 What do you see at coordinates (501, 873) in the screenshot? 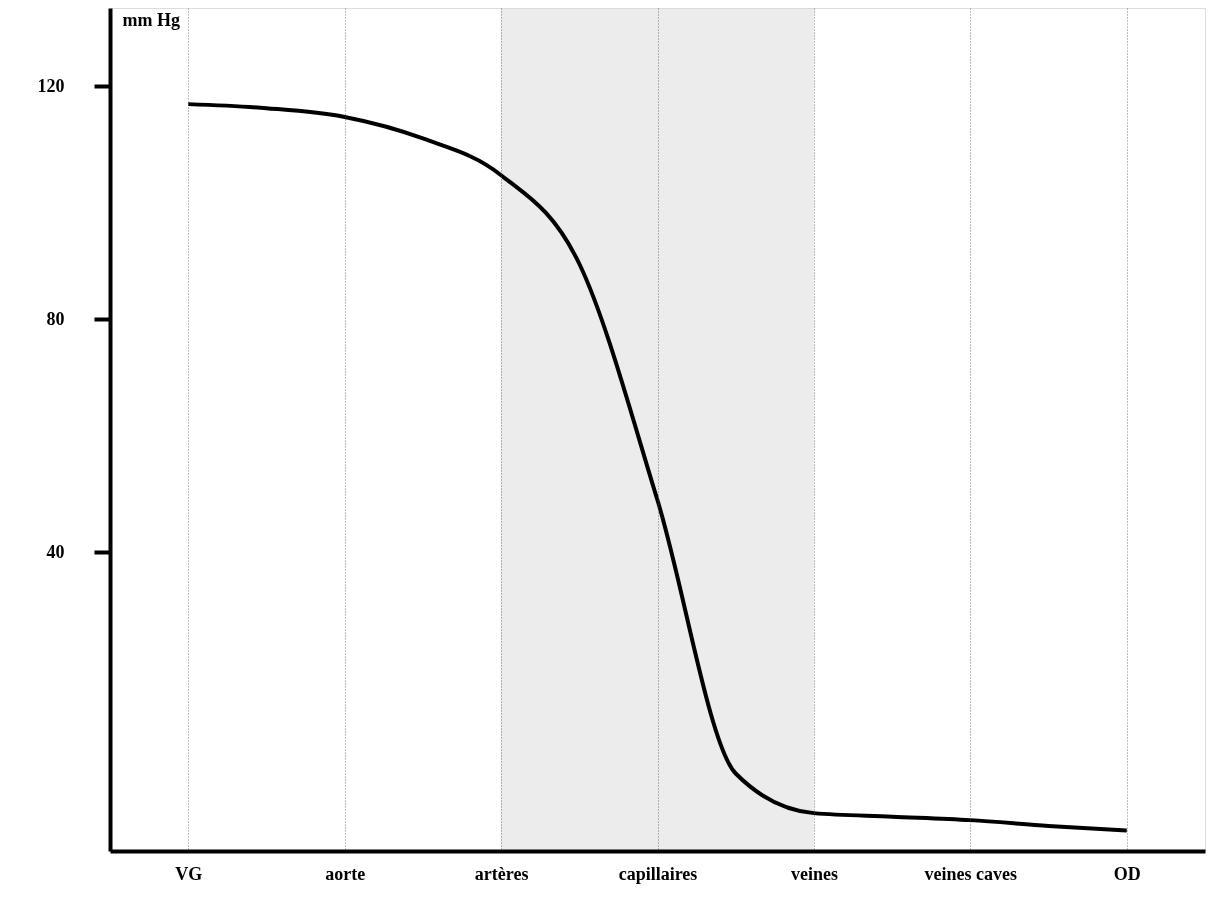
I see `x-tick-label: artères` at bounding box center [501, 873].